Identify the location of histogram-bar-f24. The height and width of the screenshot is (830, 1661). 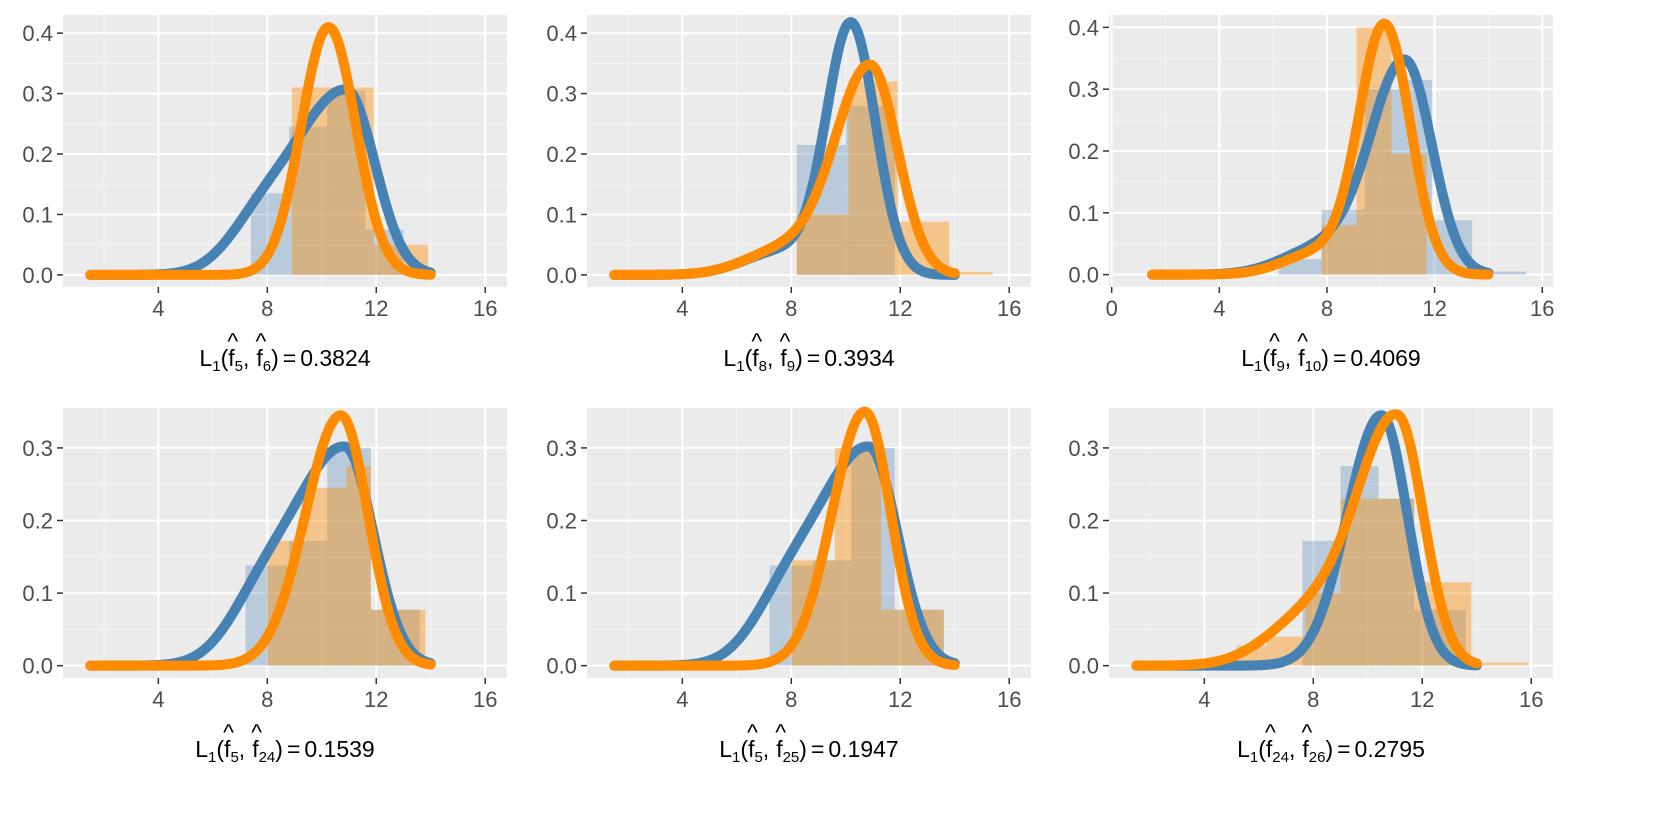
(326, 576).